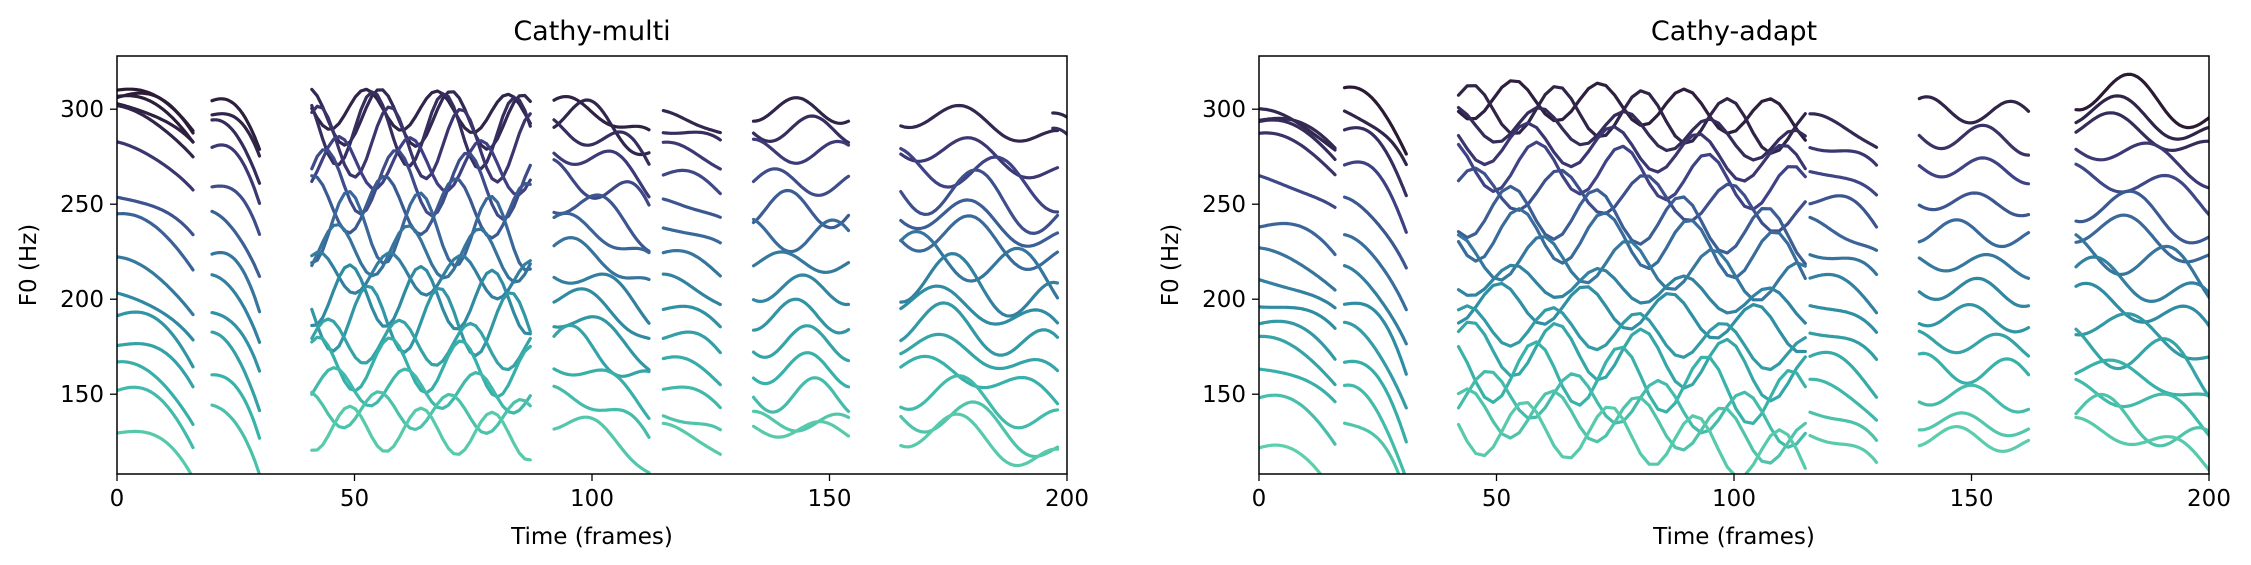 This screenshot has height=565, width=2251. What do you see at coordinates (1734, 499) in the screenshot?
I see `x-tick-label: 100` at bounding box center [1734, 499].